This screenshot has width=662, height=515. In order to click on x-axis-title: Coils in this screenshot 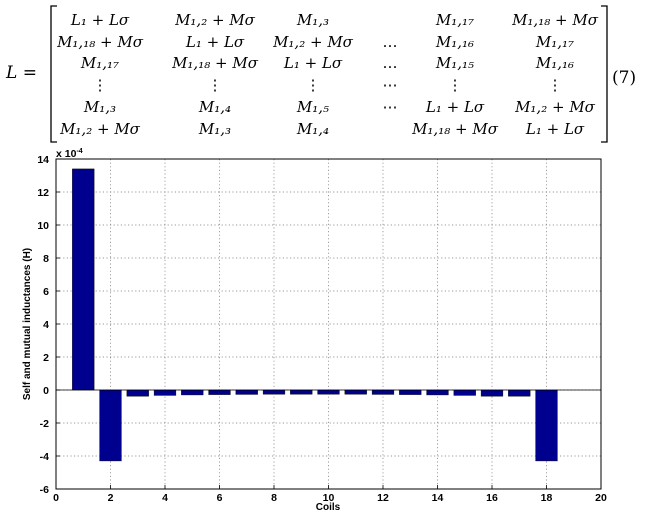, I will do `click(328, 507)`.